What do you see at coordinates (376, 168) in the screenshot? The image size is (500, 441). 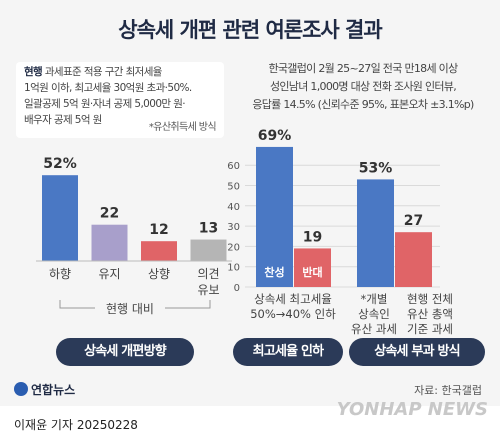 I see `bar-value-label: 53%` at bounding box center [376, 168].